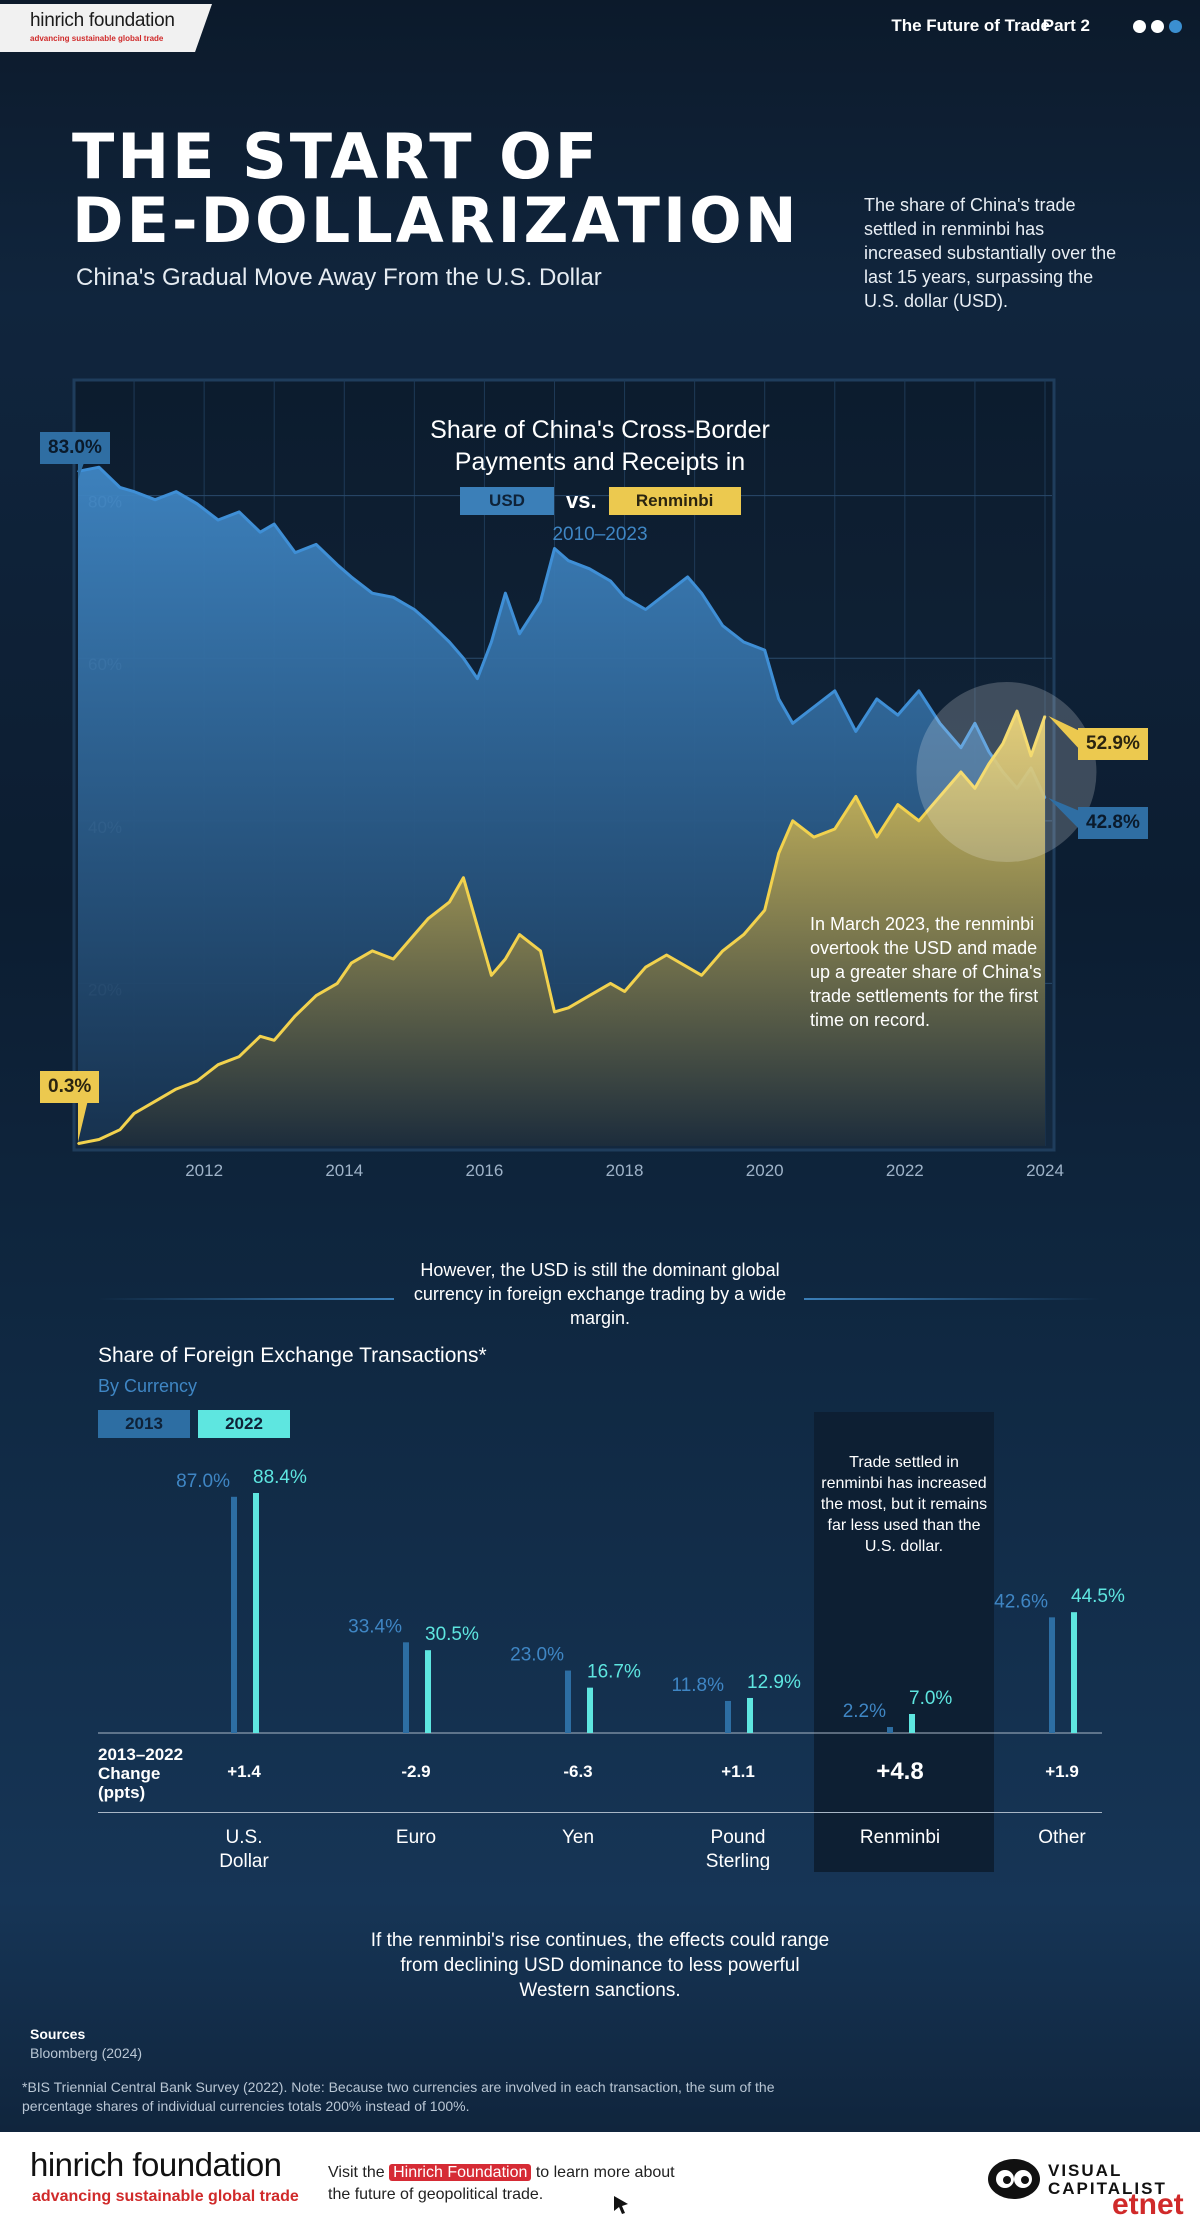 The image size is (1200, 2228). What do you see at coordinates (1107, 2188) in the screenshot?
I see `vc-line-2: CAPITALIST` at bounding box center [1107, 2188].